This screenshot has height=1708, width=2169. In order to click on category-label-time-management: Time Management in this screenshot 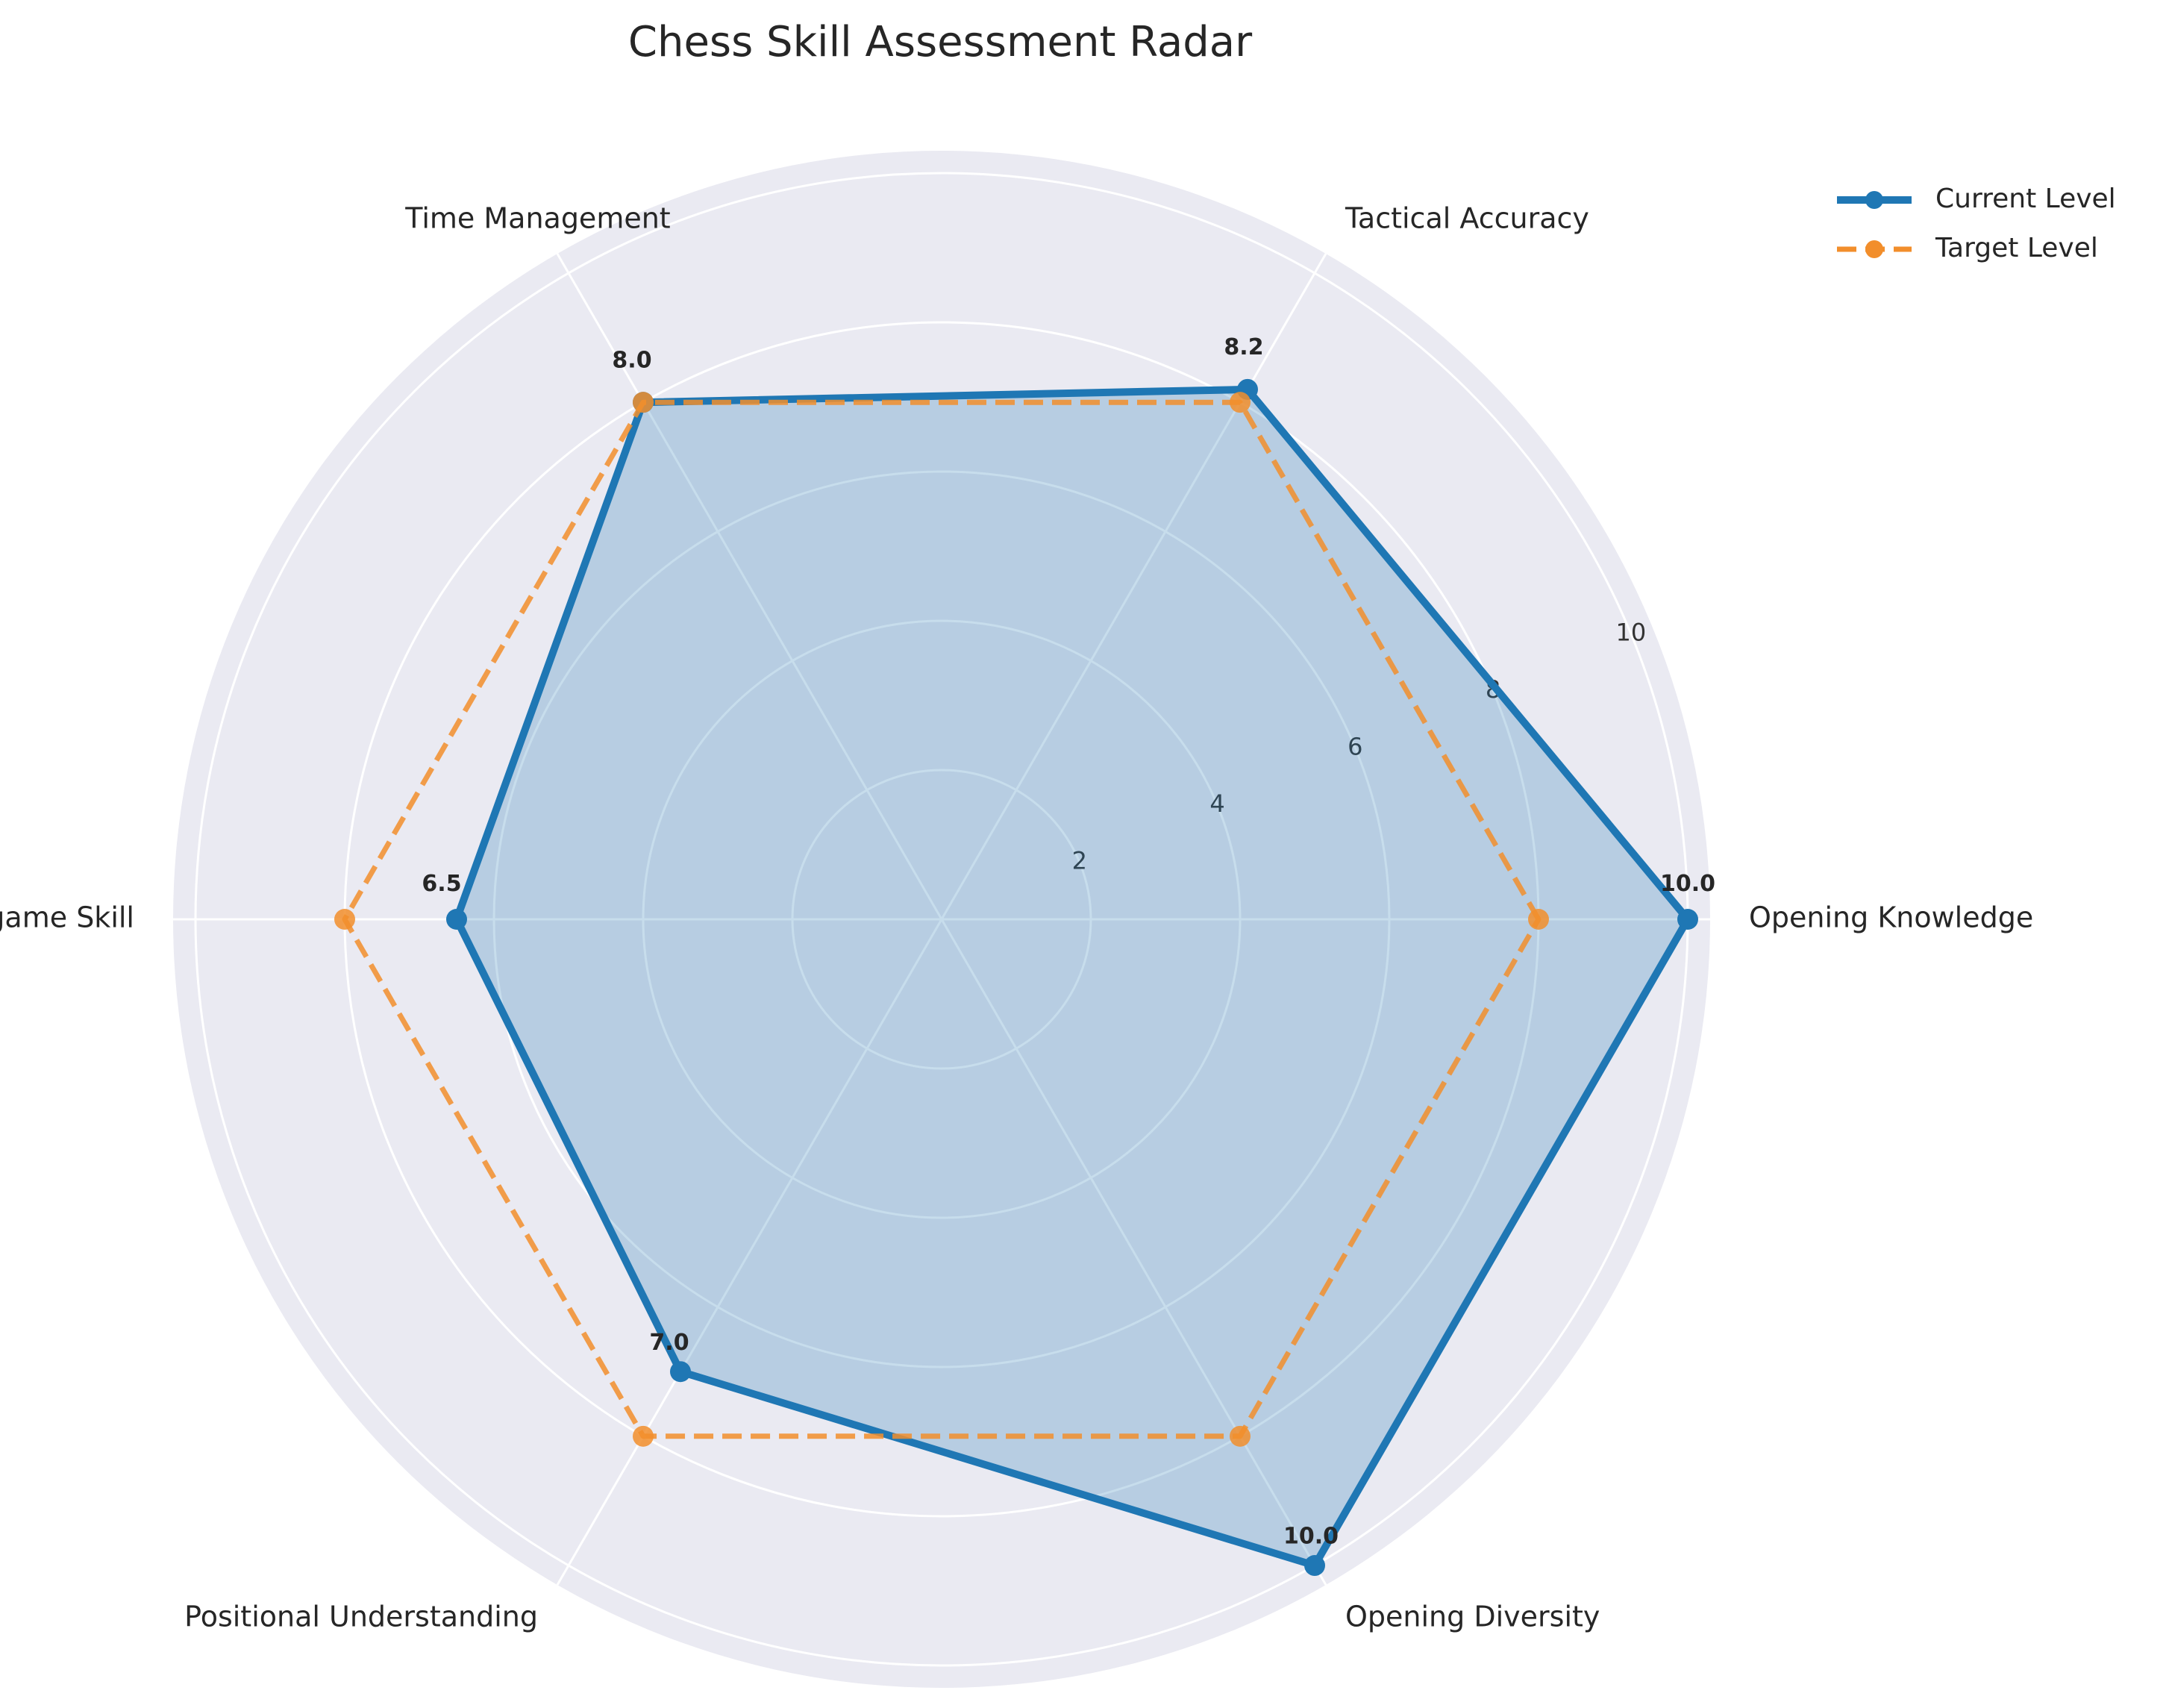, I will do `click(537, 217)`.